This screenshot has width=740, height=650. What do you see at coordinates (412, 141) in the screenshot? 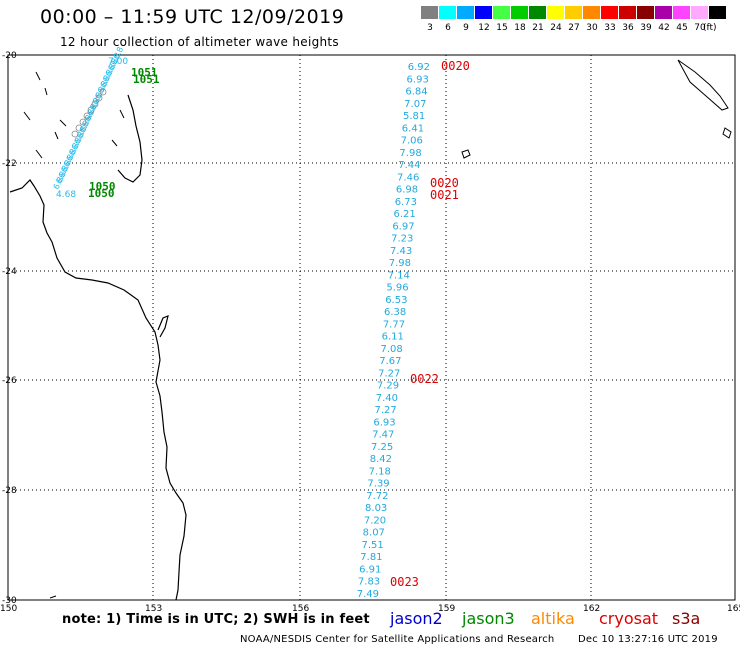
I see `wave-height-value: 7.06` at bounding box center [412, 141].